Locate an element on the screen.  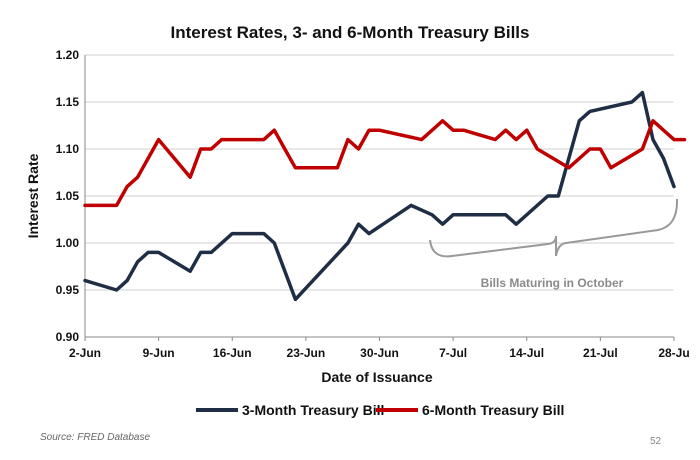
y-tick-label: 1.20 is located at coordinates (68, 55).